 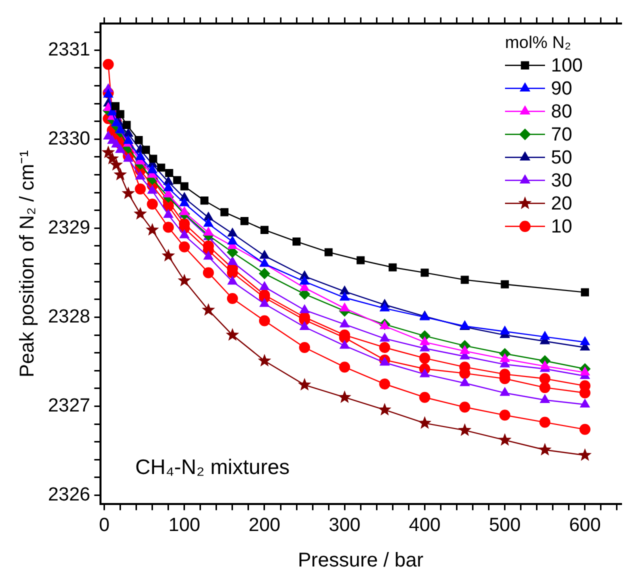 What do you see at coordinates (69, 227) in the screenshot?
I see `y-tick-label: 2329` at bounding box center [69, 227].